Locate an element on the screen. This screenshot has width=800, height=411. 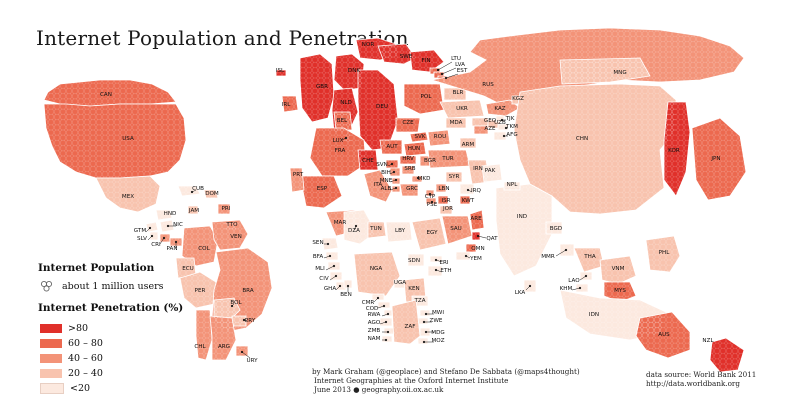
country-label: TUR is located at coordinates (447, 159).